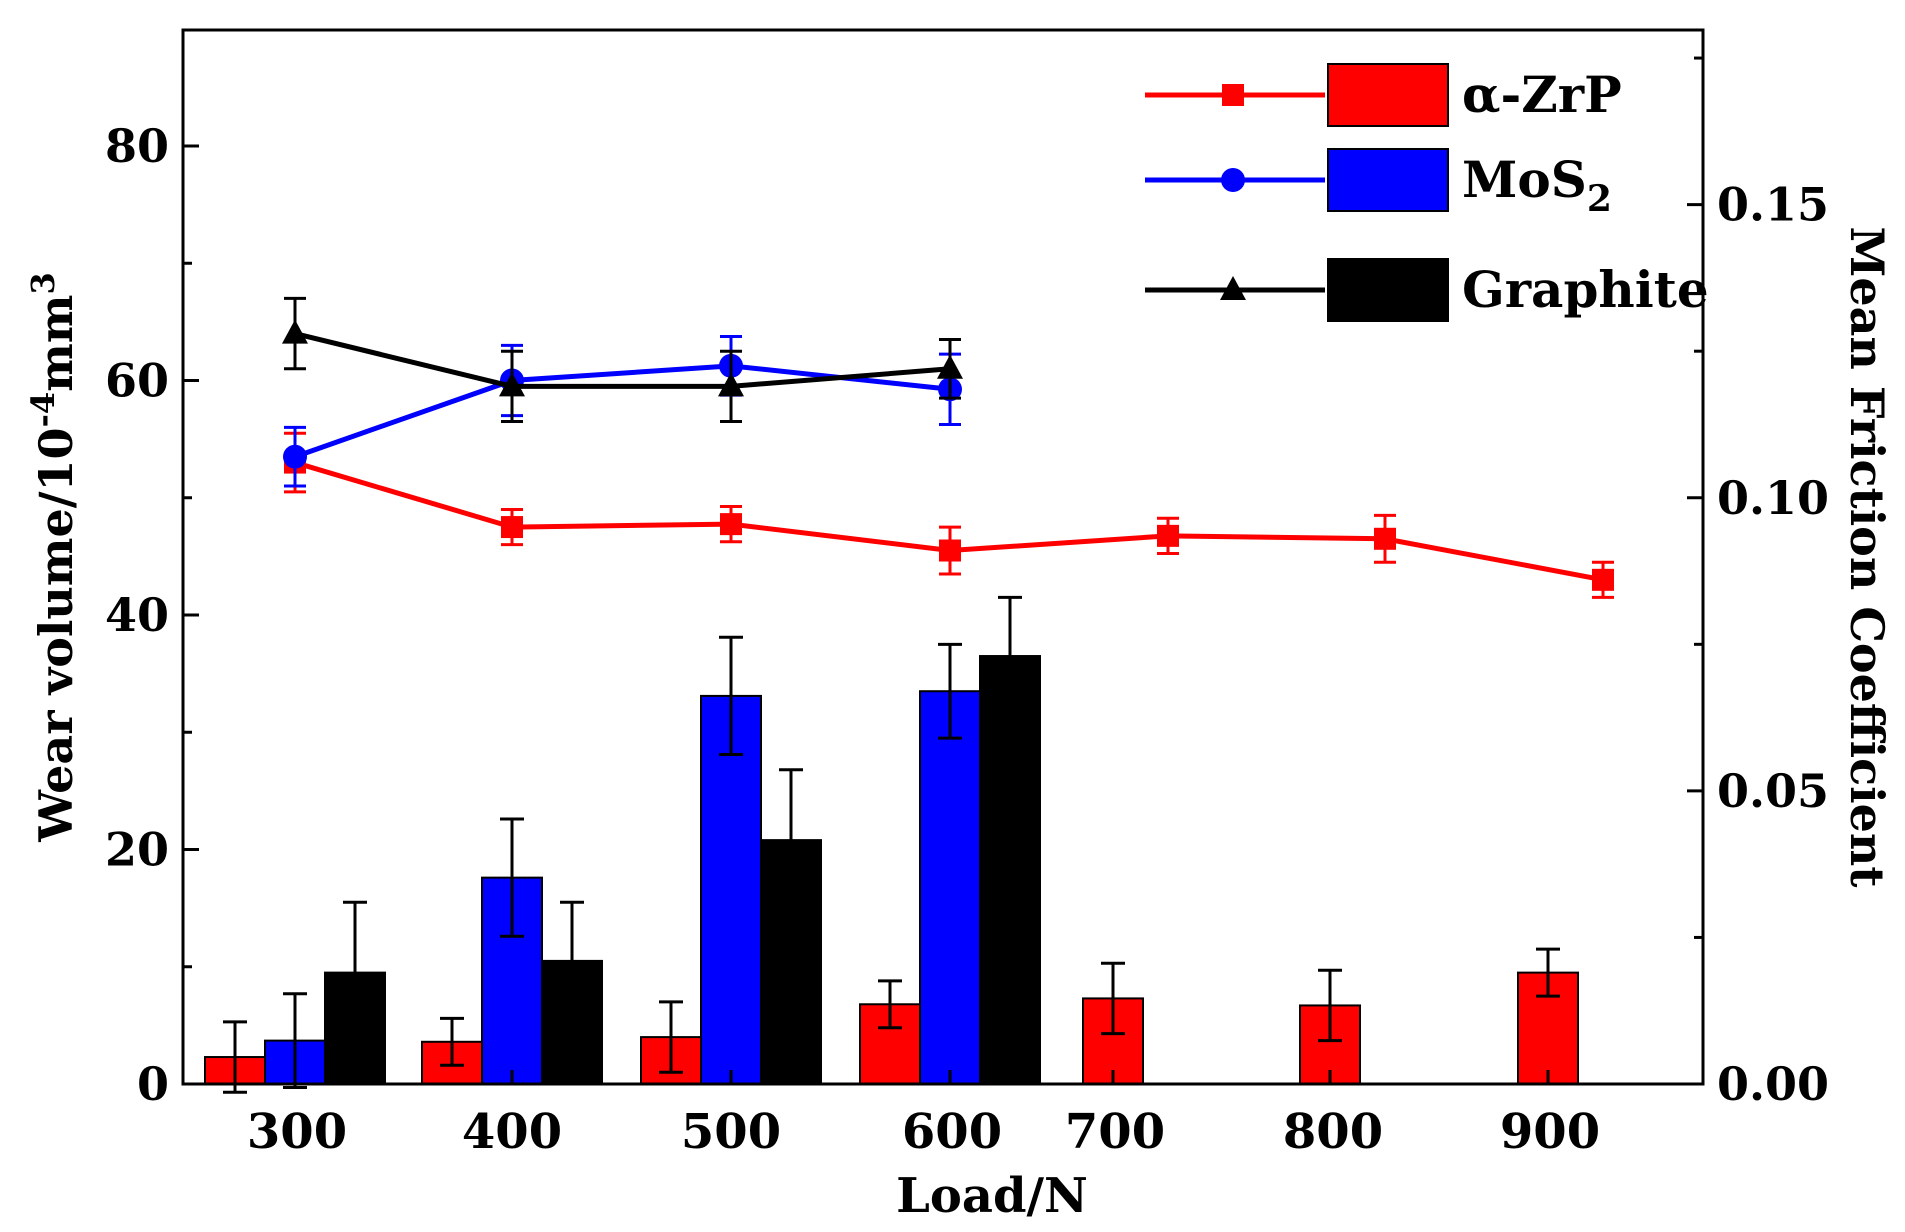 This screenshot has width=1905, height=1232. I want to click on y-left-tick-label: 40, so click(137, 615).